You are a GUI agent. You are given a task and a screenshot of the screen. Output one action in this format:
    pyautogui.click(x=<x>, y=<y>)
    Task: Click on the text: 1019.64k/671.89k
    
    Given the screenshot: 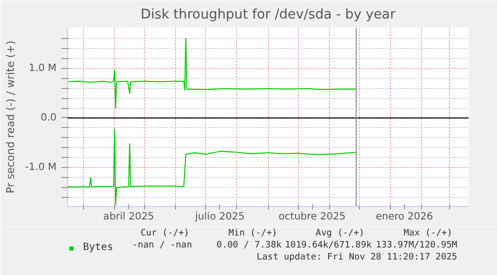 What is the action you would take?
    pyautogui.click(x=328, y=245)
    